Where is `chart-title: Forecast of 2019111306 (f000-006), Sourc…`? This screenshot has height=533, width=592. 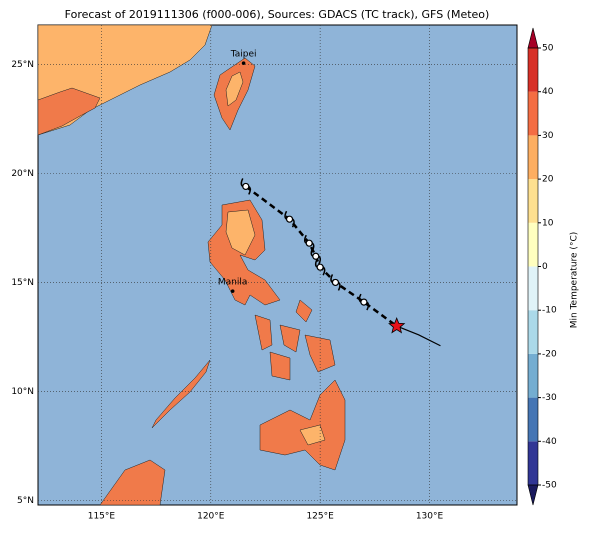 chart-title: Forecast of 2019111306 (f000-006), Sourc… is located at coordinates (277, 14).